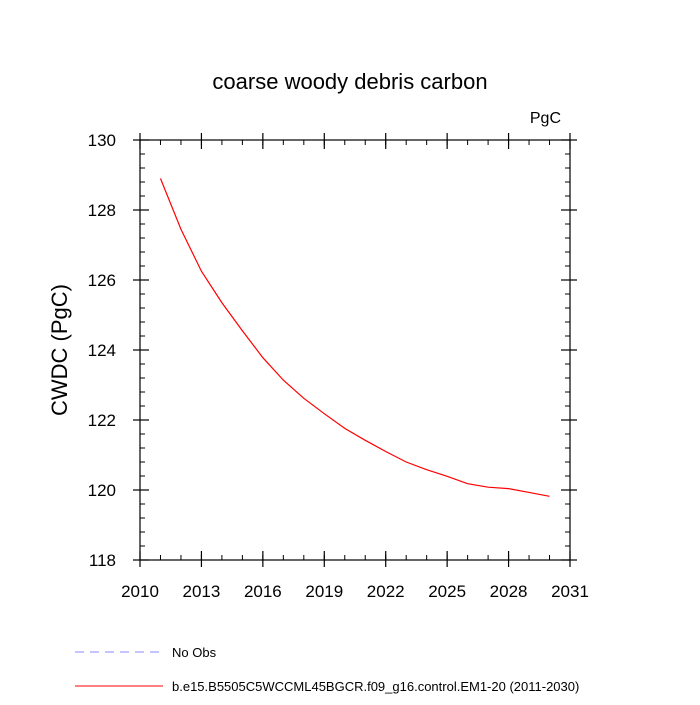 This screenshot has width=700, height=705. Describe the element at coordinates (102, 490) in the screenshot. I see `y-tick-label: 120` at that location.